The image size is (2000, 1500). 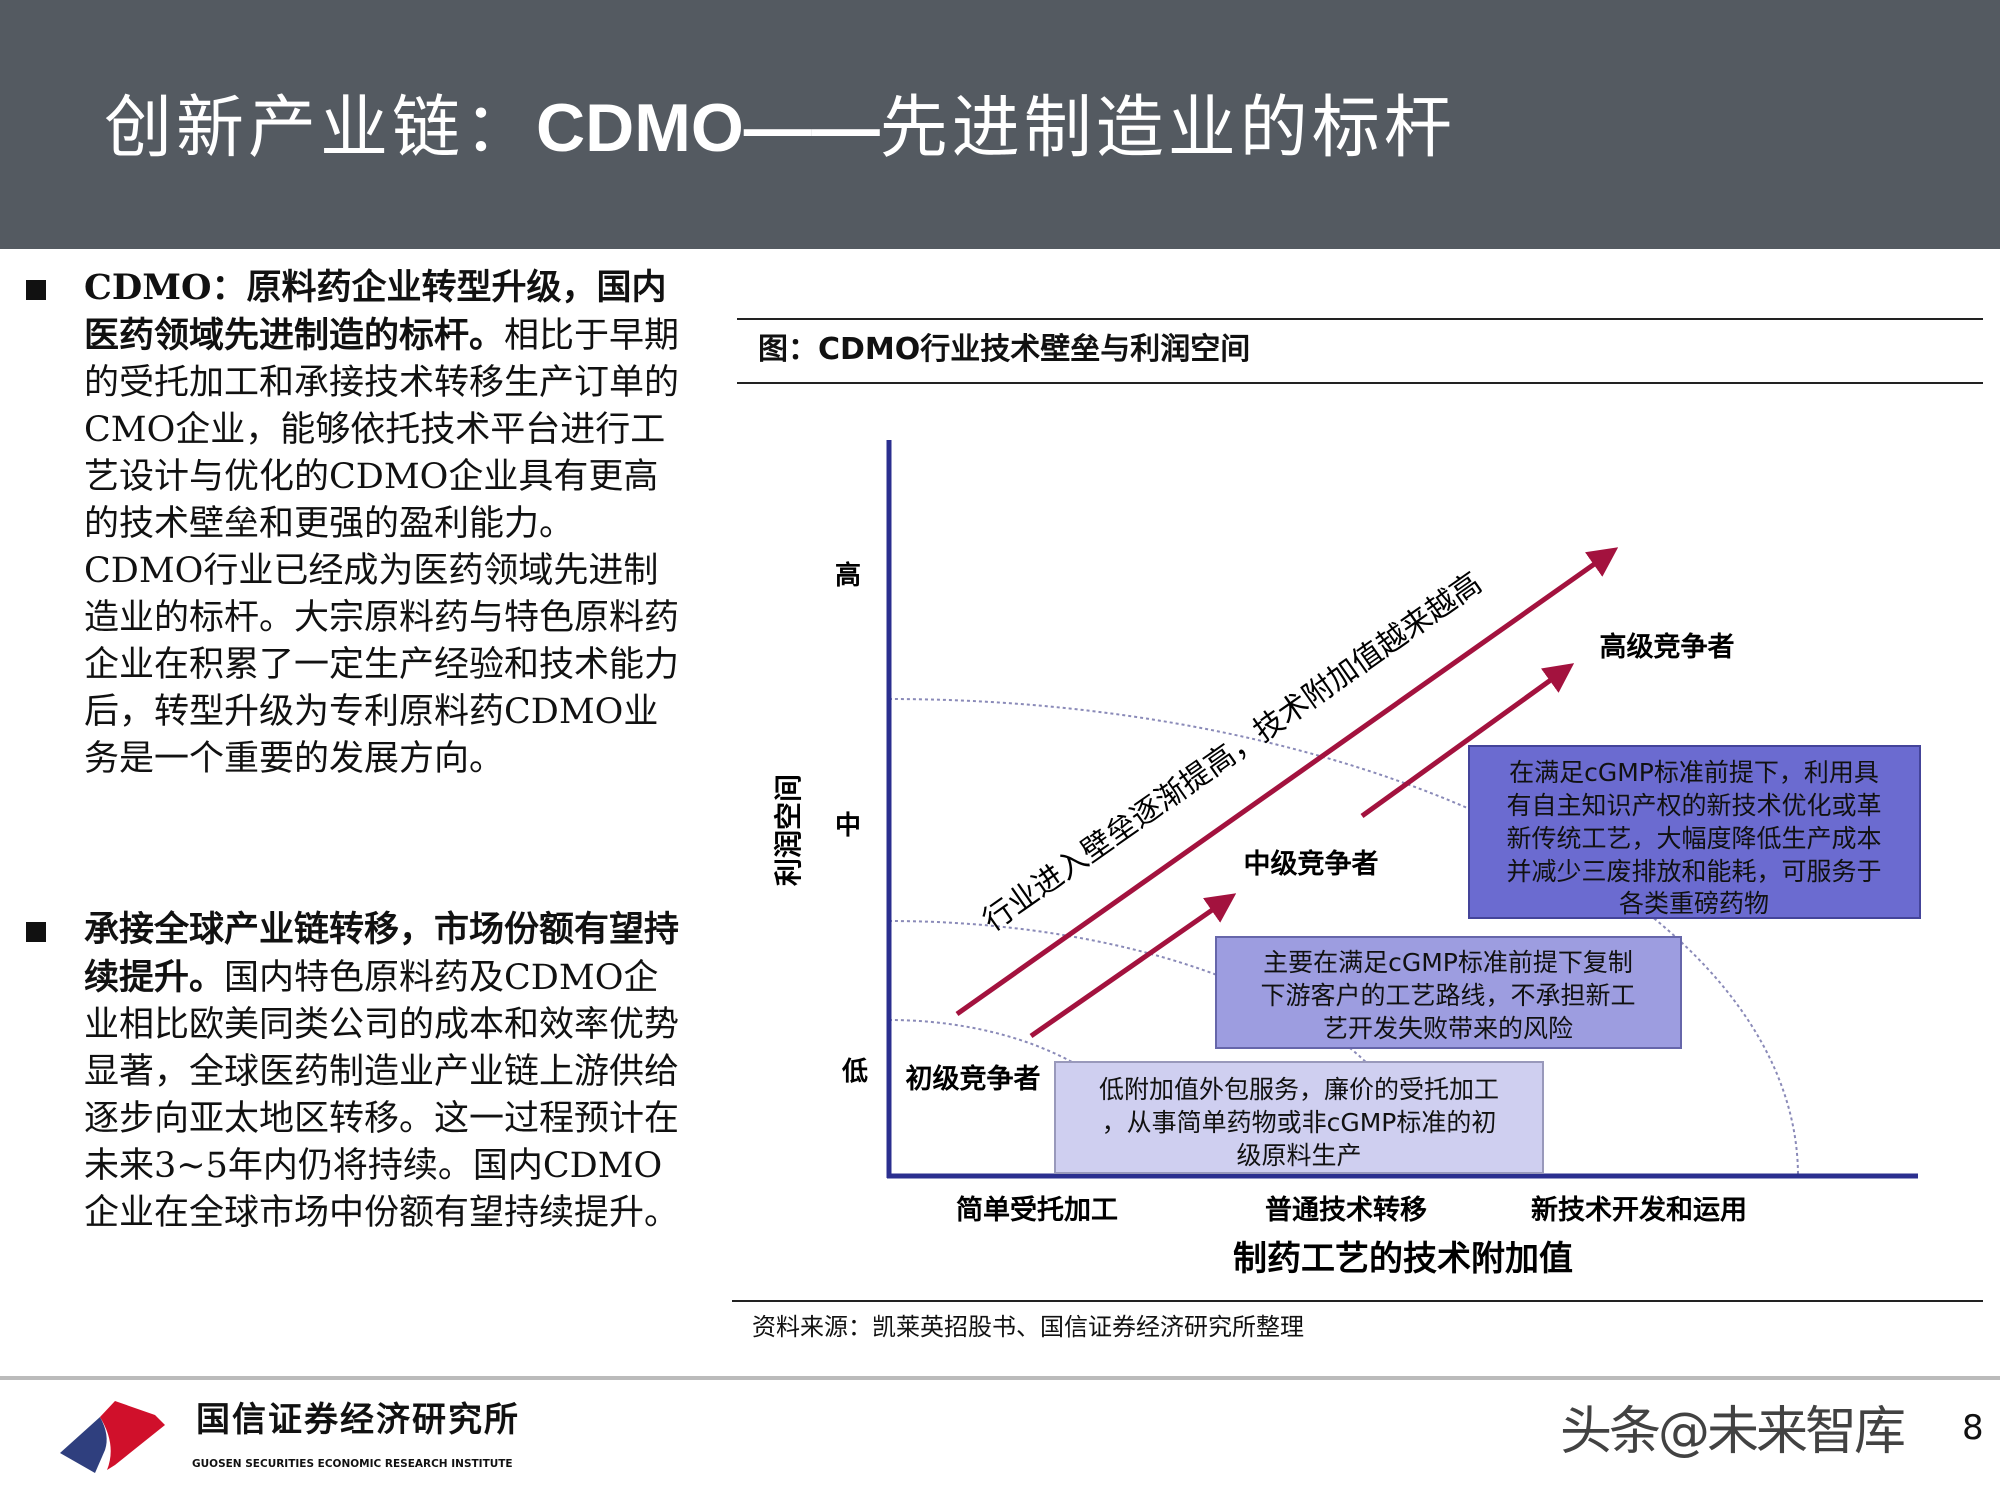 I want to click on caption-bottom-rule, so click(x=1360, y=383).